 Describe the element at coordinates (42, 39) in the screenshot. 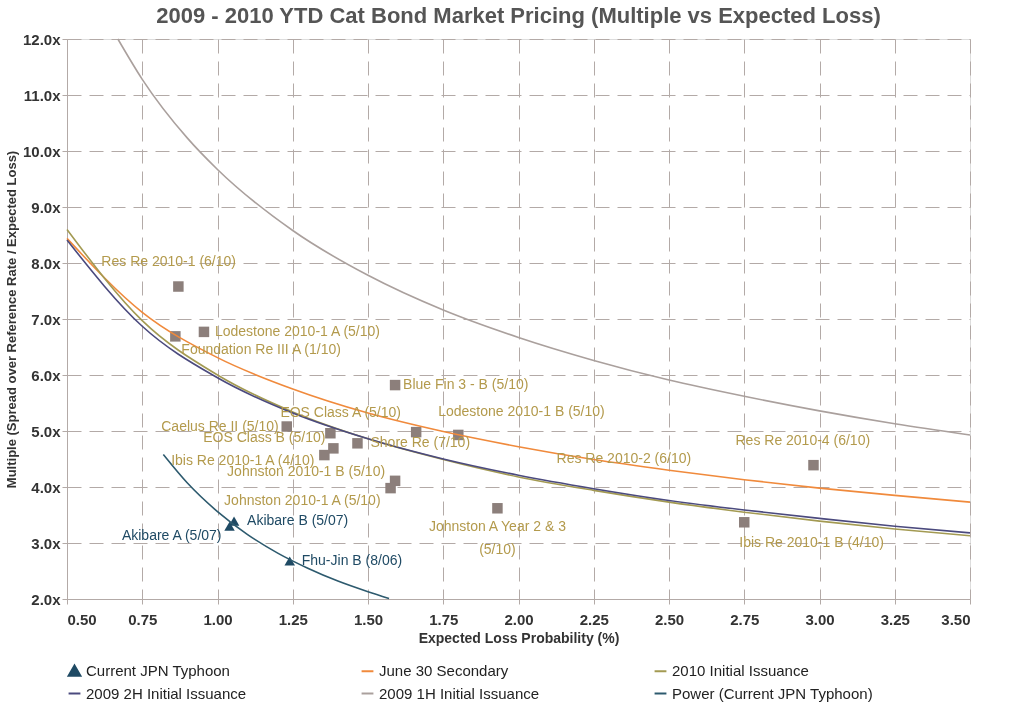

I see `y-tick-label: 12.0x` at that location.